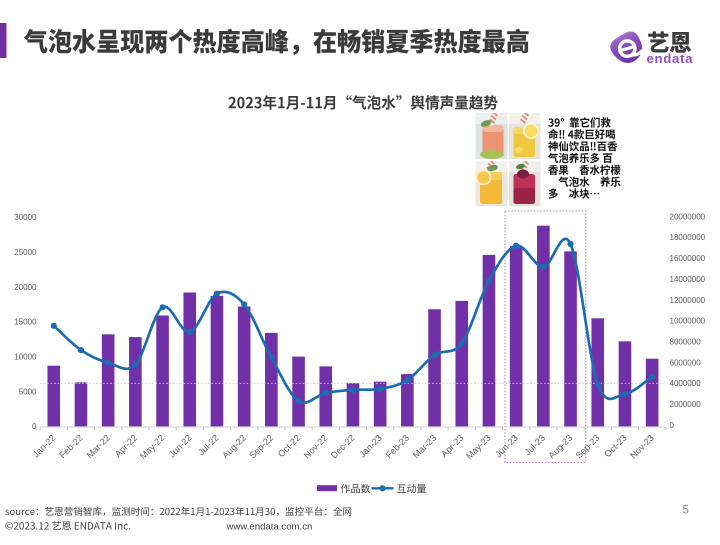  Describe the element at coordinates (688, 300) in the screenshot. I see `svg-text: 12000000` at that location.